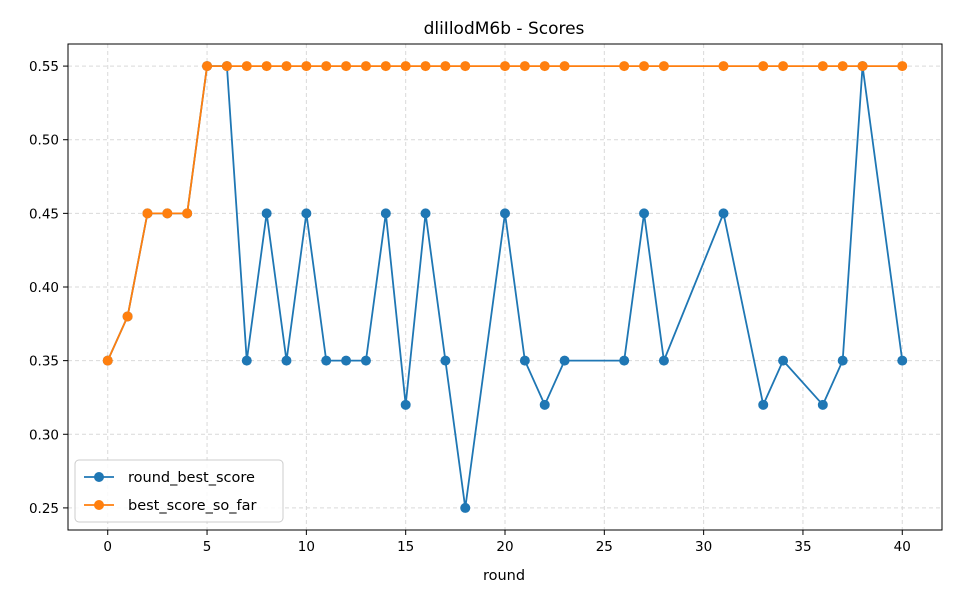 The width and height of the screenshot is (960, 600). I want to click on legend-item: round_best_score, so click(169, 478).